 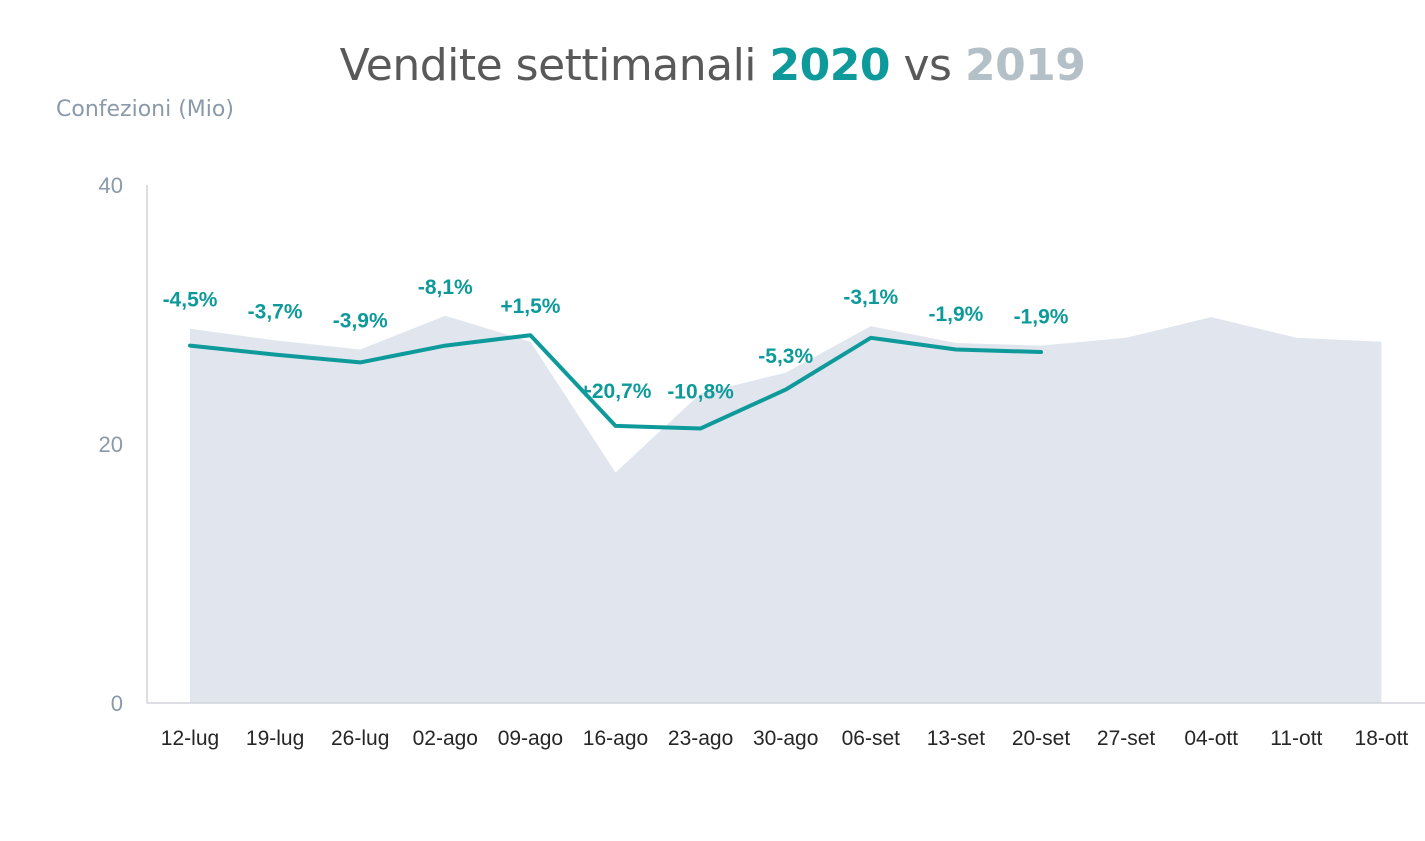 I want to click on x-tick-09-ago: 09-ago, so click(x=530, y=738).